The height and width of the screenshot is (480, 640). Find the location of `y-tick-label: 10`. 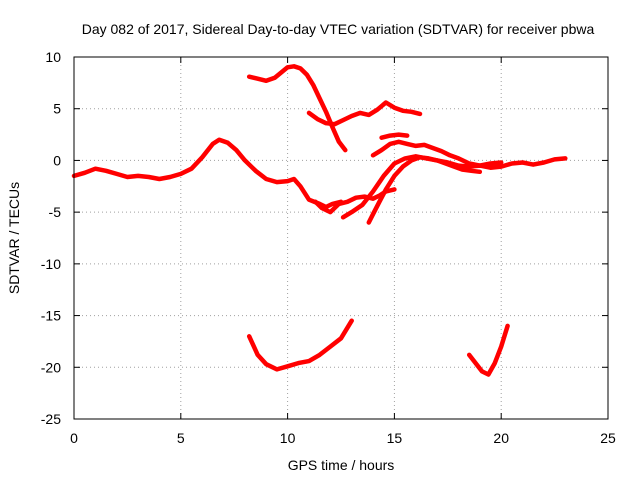

y-tick-label: 10 is located at coordinates (53, 57).